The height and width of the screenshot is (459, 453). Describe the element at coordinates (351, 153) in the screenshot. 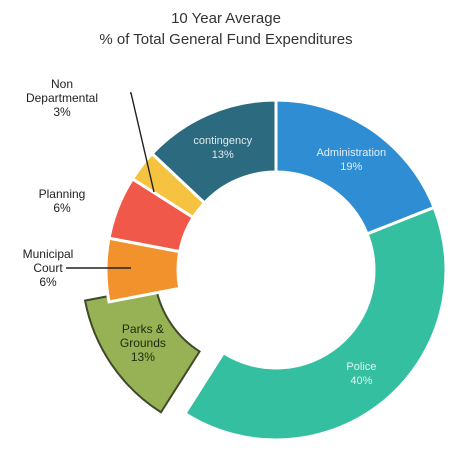

I see `slice-name-text: Administration` at that location.